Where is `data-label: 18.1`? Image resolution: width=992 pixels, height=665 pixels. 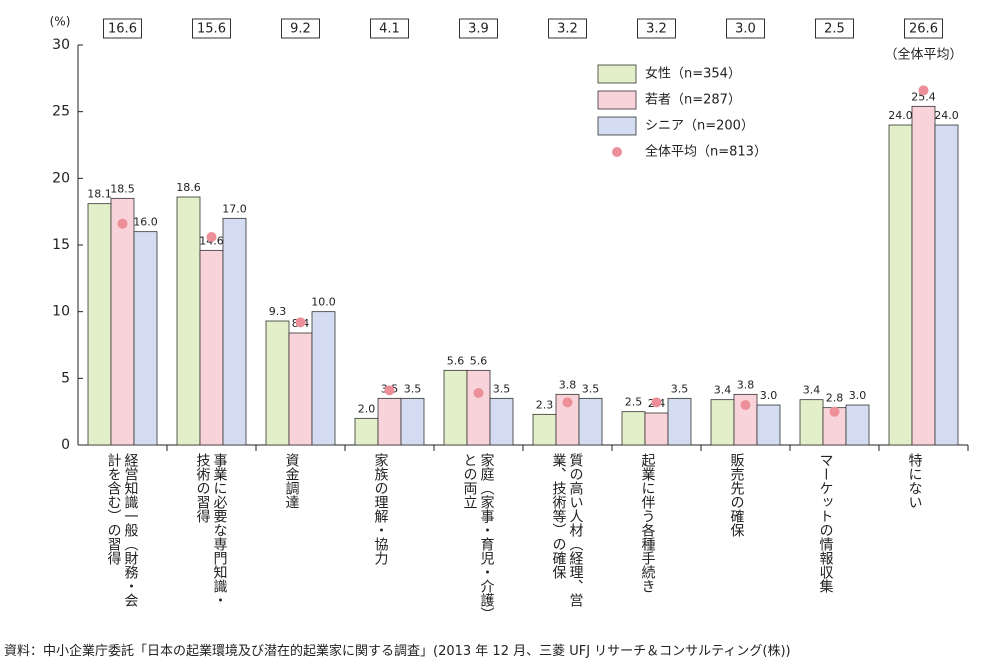 data-label: 18.1 is located at coordinates (99, 194).